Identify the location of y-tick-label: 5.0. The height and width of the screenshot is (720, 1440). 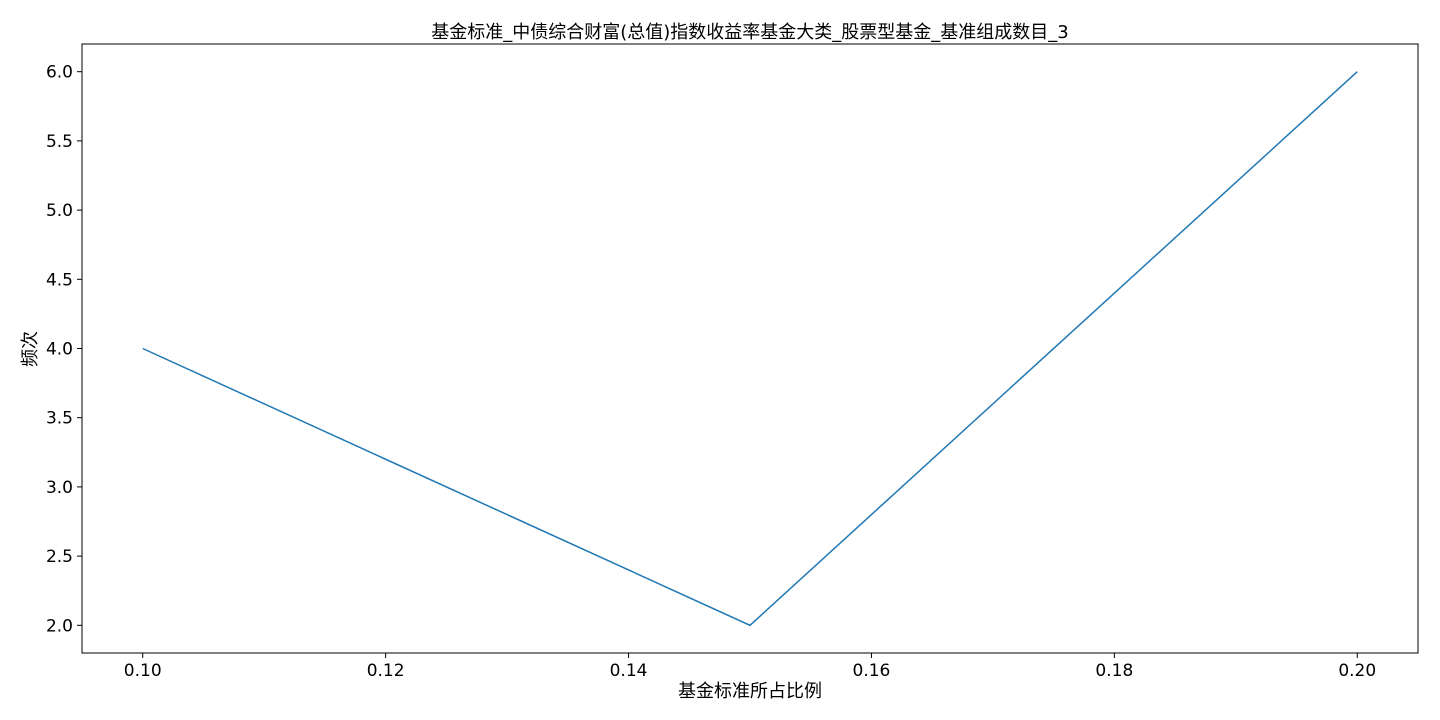
(59, 211).